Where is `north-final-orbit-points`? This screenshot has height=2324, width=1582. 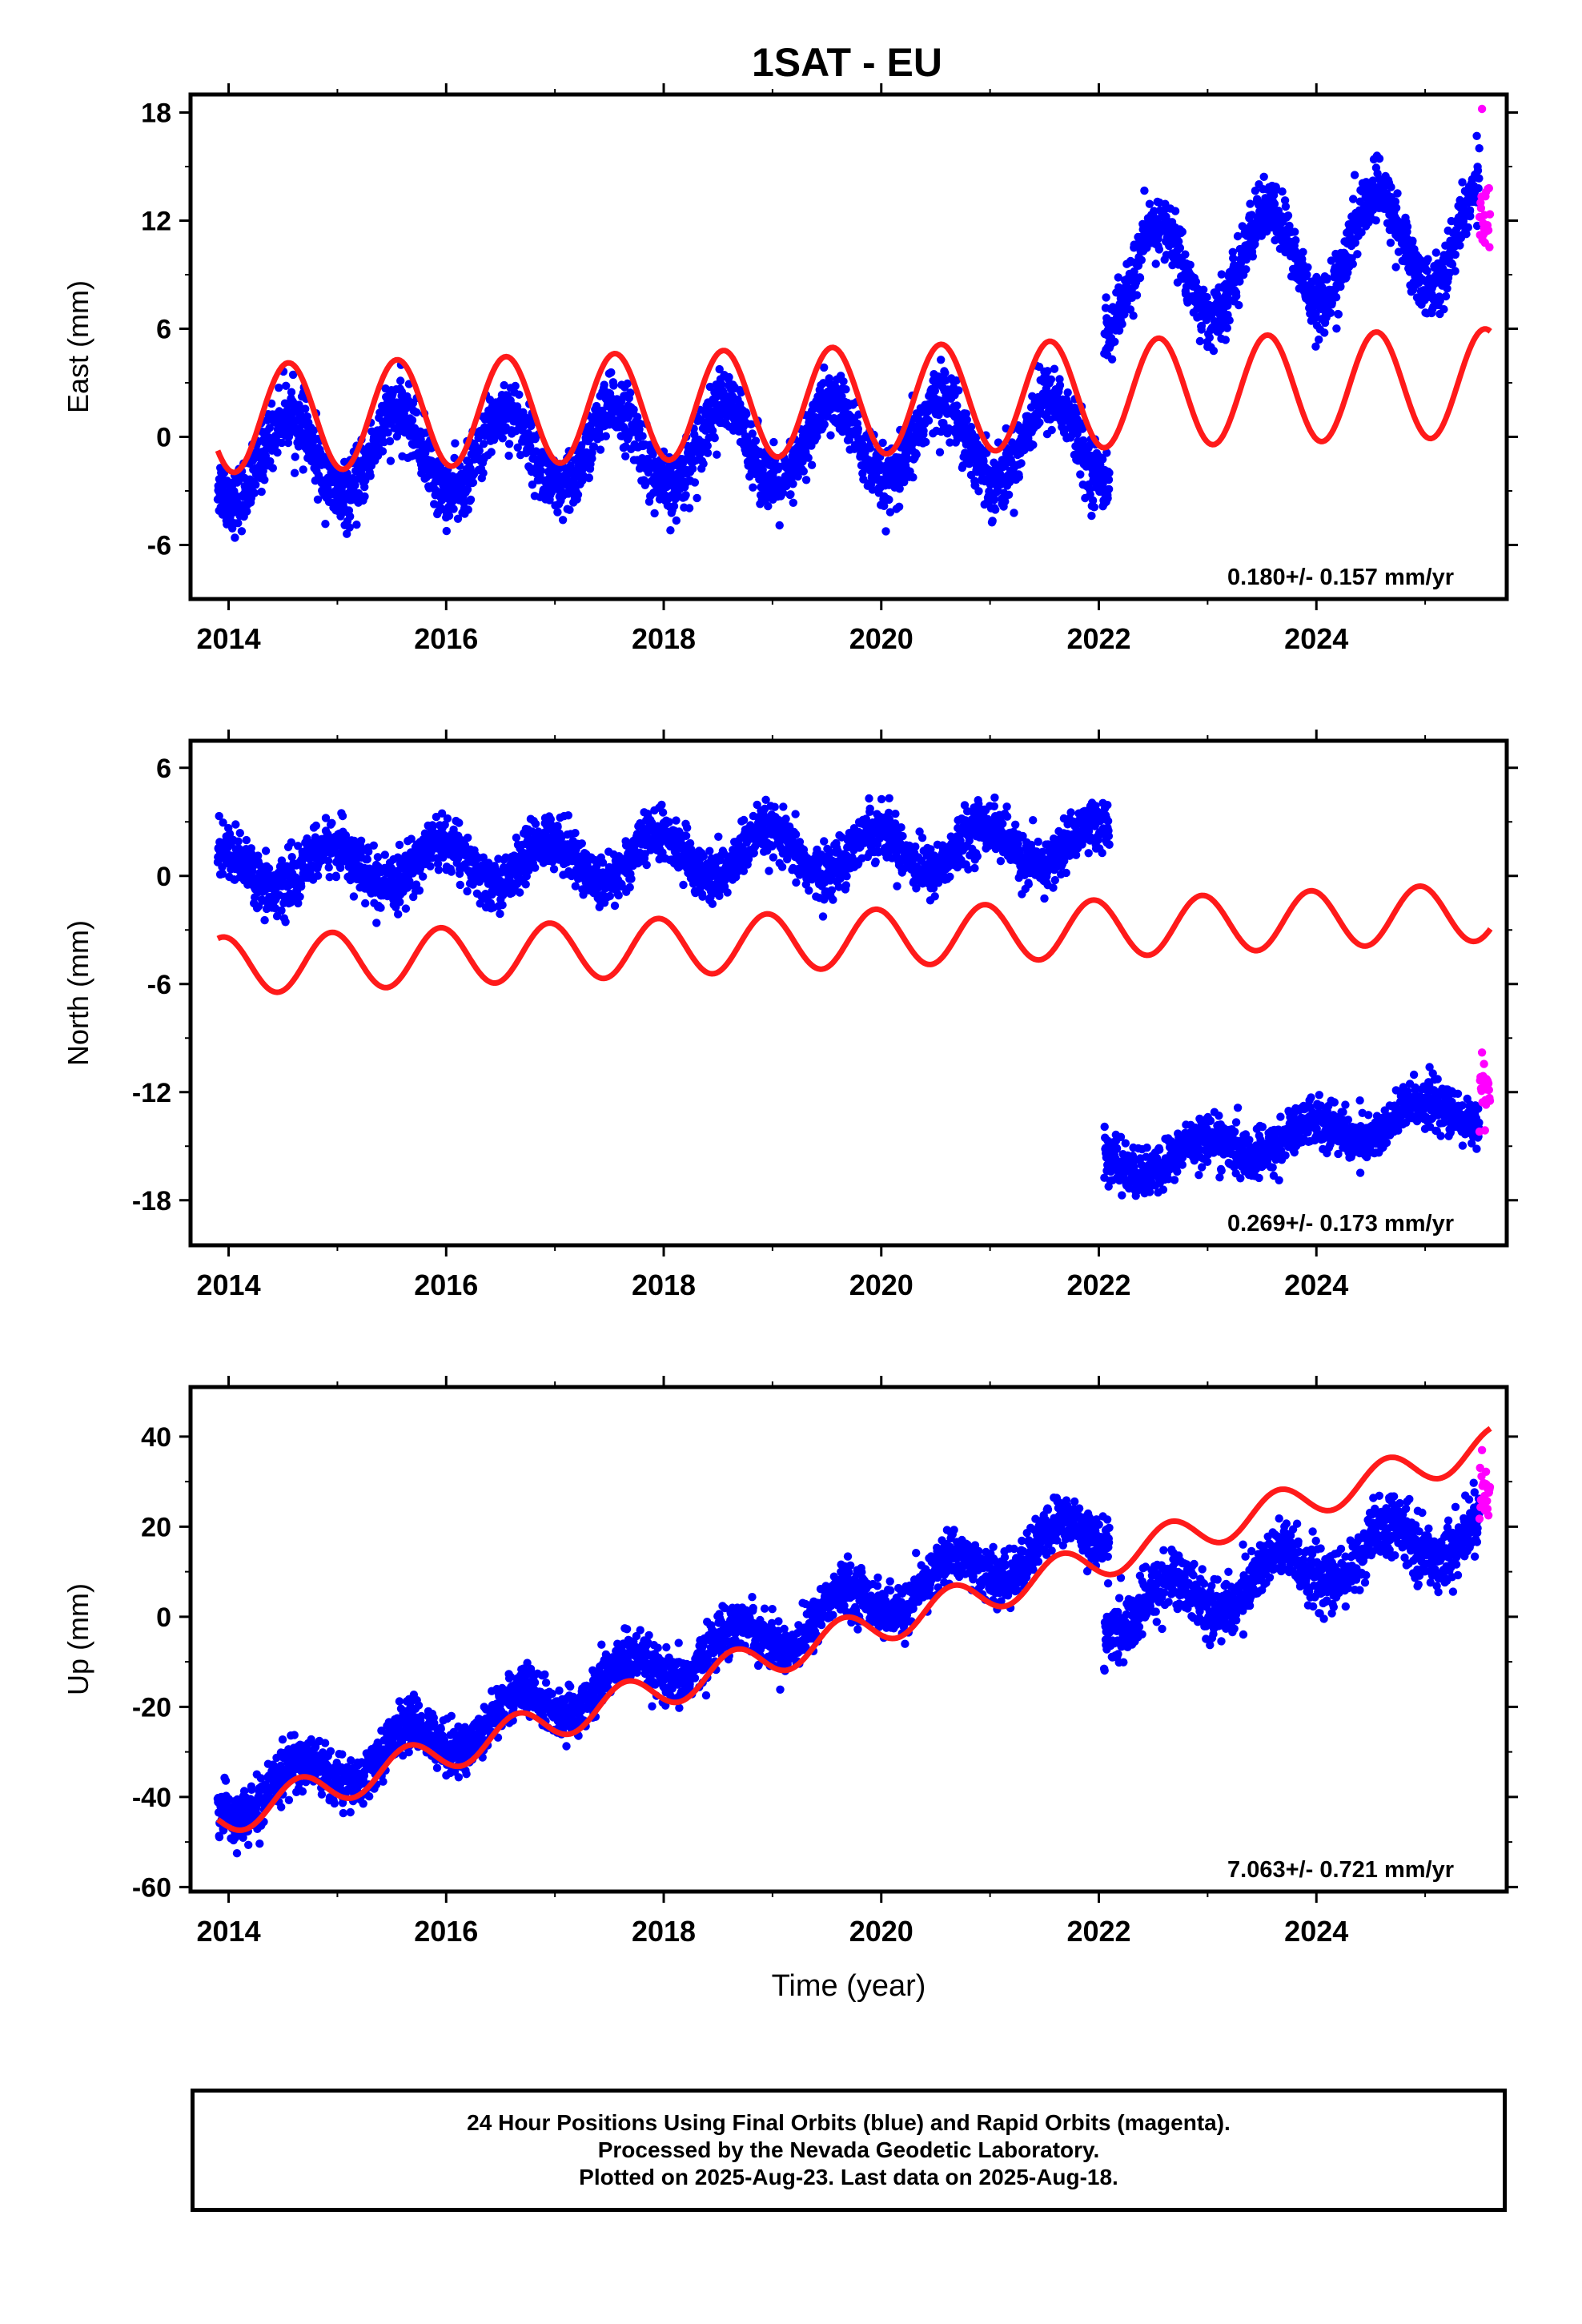
north-final-orbit-points is located at coordinates (848, 996).